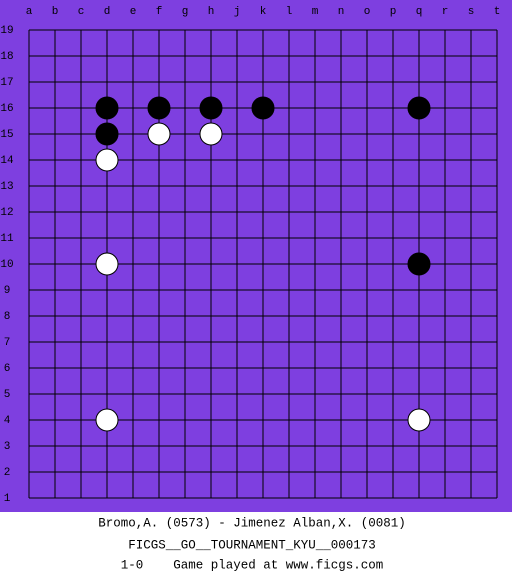 This screenshot has width=525, height=575. I want to click on column-label: e, so click(133, 12).